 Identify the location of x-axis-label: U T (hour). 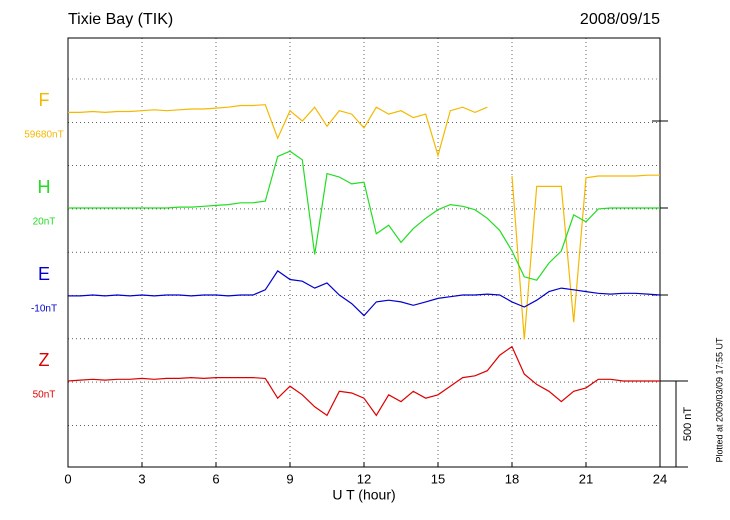
(363, 495).